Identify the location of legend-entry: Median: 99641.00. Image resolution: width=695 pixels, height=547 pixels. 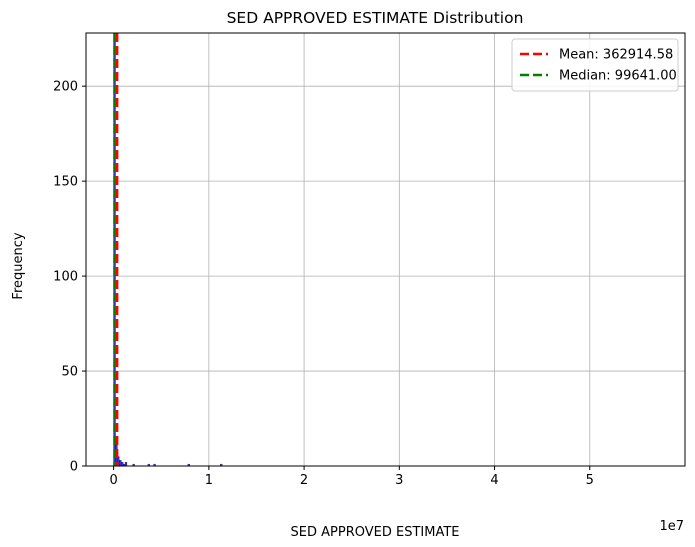
(618, 76).